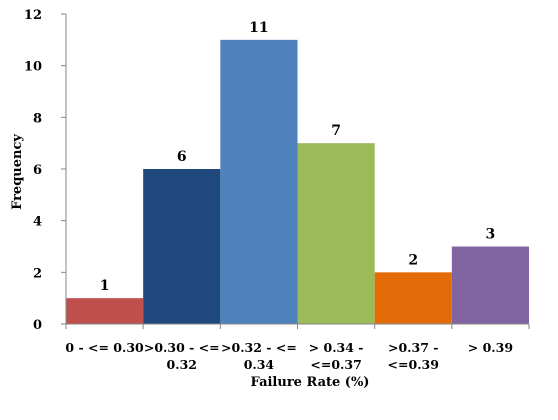  Describe the element at coordinates (182, 364) in the screenshot. I see `x-category-label: 0.32` at that location.